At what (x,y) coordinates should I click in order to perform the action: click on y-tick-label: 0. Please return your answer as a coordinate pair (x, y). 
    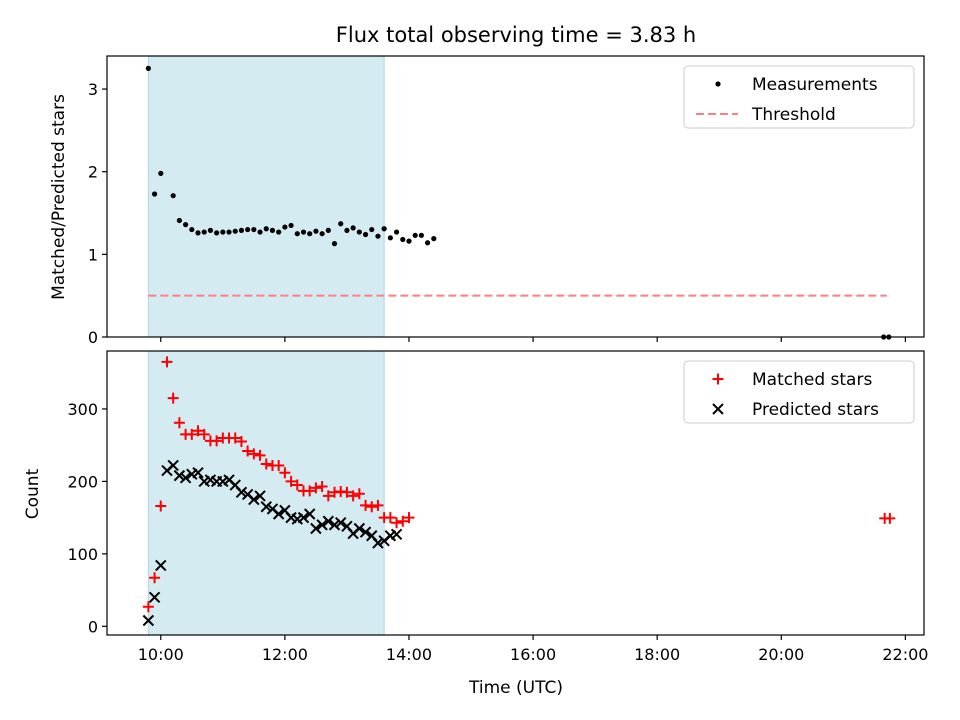
    Looking at the image, I should click on (93, 626).